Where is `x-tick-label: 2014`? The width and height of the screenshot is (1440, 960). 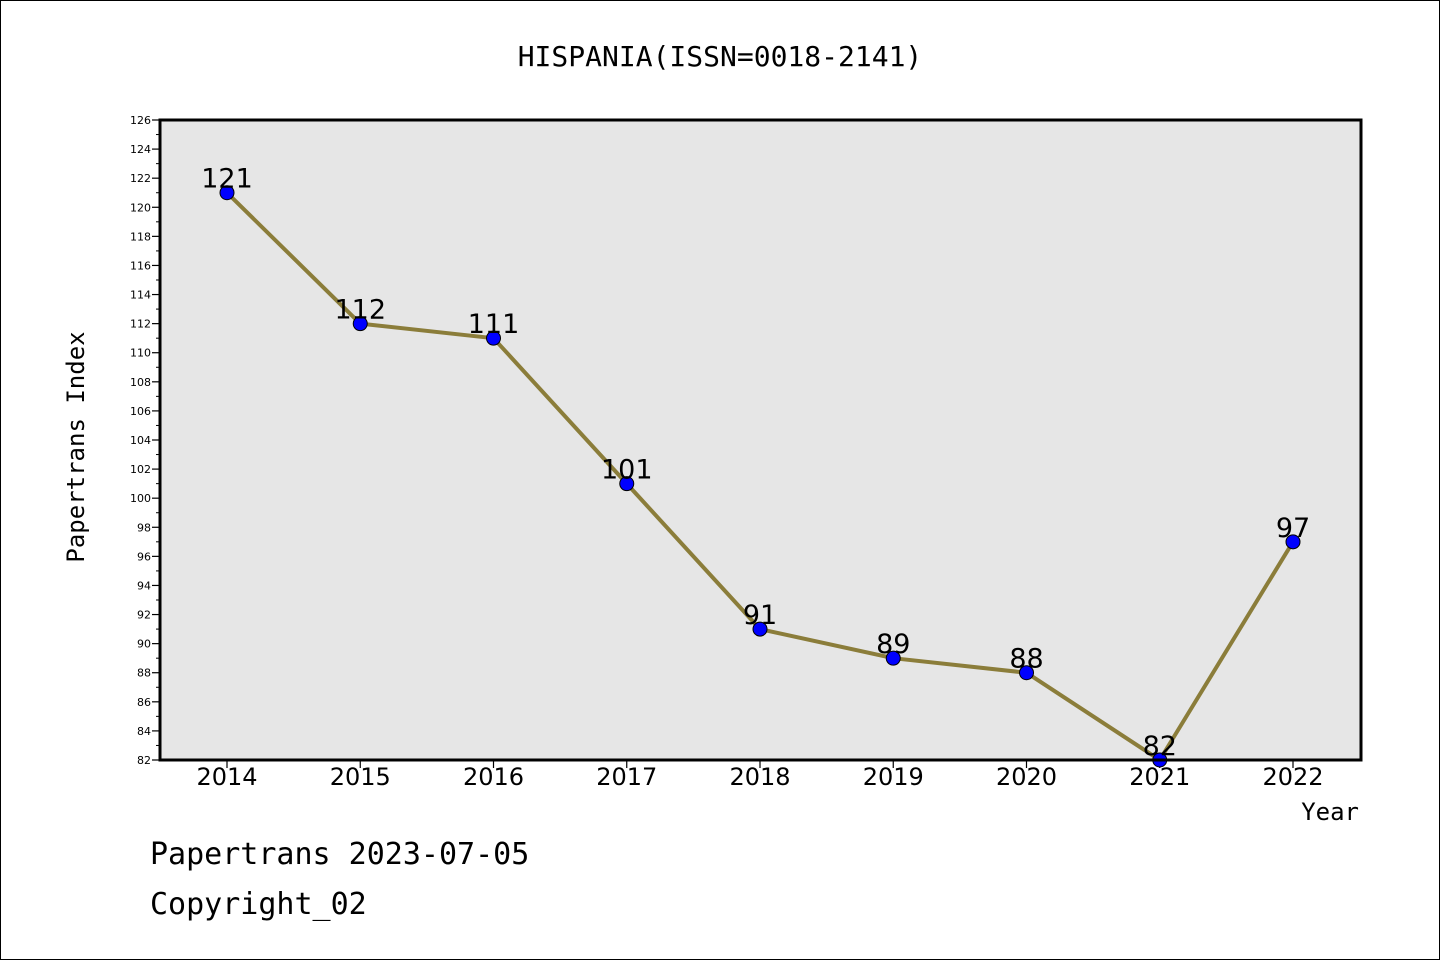
x-tick-label: 2014 is located at coordinates (226, 777).